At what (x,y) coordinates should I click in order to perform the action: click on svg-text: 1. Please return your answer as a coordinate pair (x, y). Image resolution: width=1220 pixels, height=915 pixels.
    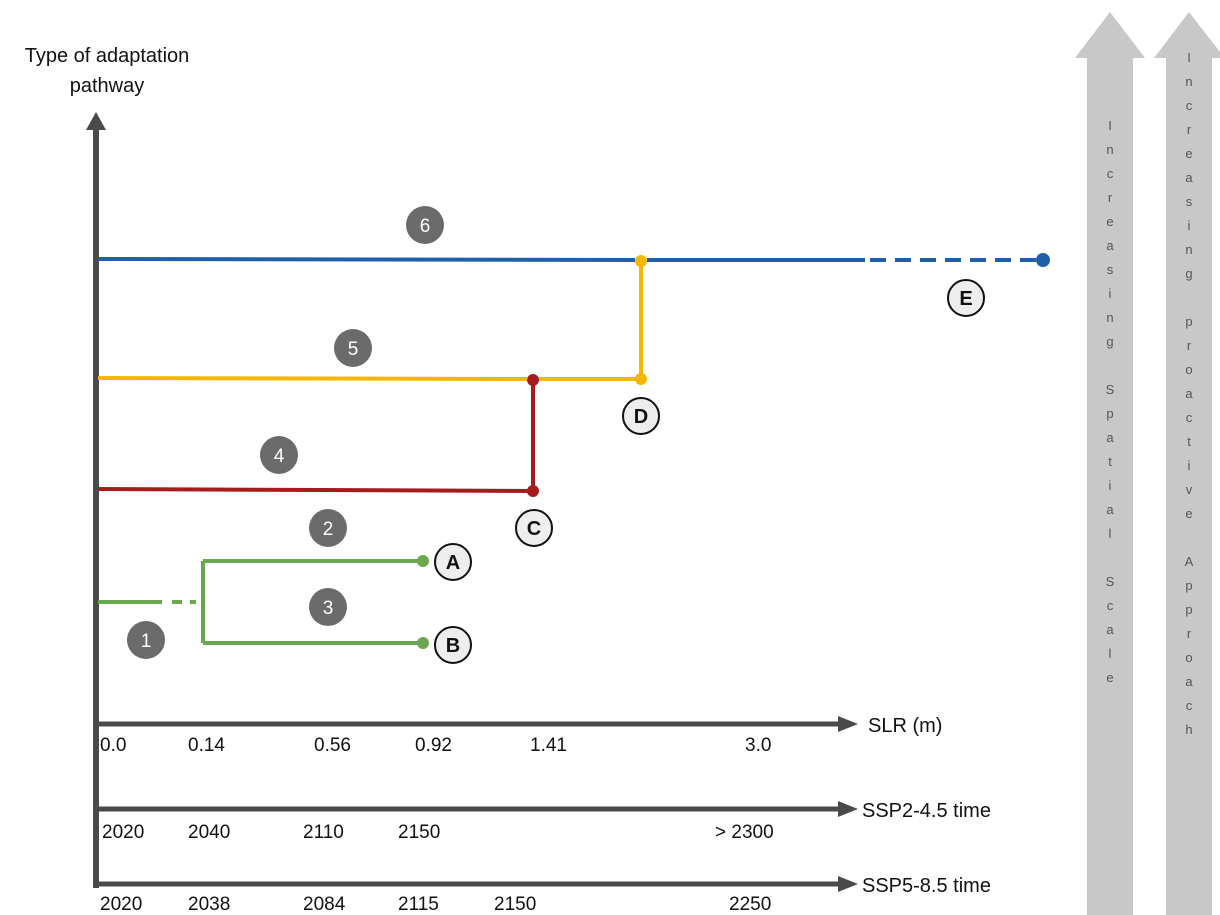
    Looking at the image, I should click on (146, 641).